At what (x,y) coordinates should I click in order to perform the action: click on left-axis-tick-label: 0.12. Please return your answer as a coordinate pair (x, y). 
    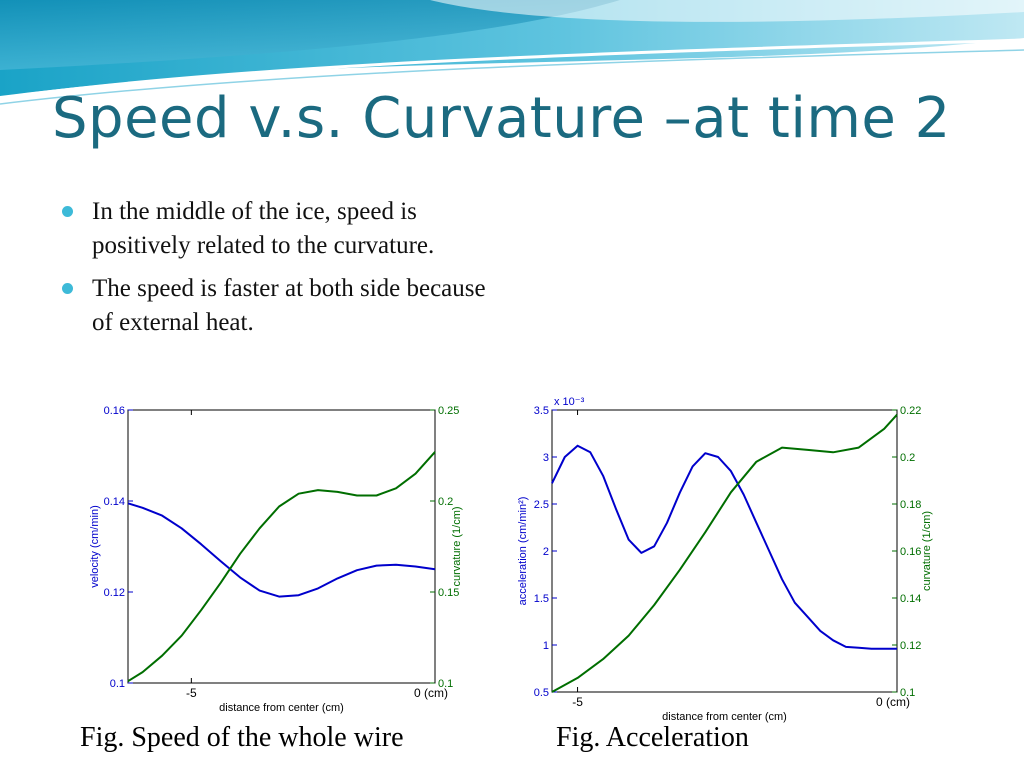
    Looking at the image, I should click on (114, 593).